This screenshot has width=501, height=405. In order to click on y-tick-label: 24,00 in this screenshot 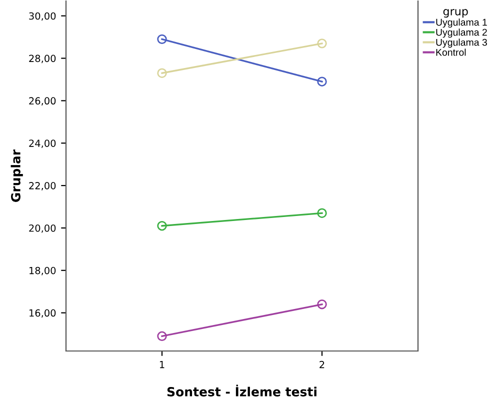, I will do `click(42, 144)`.